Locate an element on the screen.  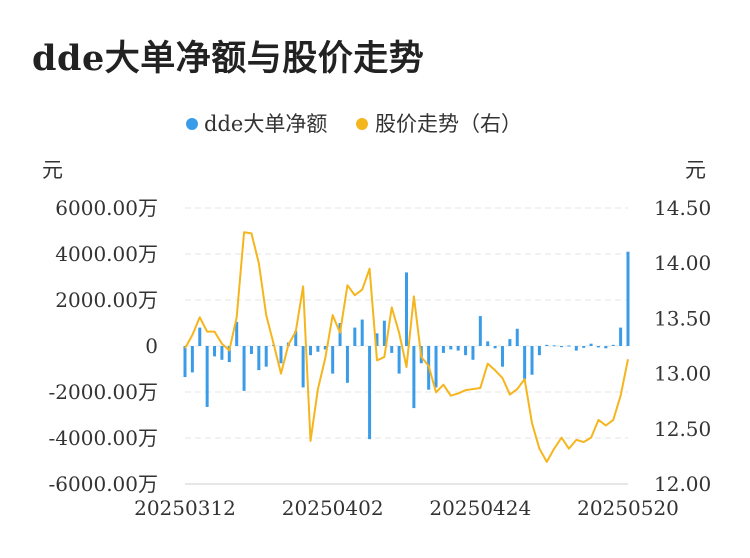
right-axis-tick-label: 14.50 is located at coordinates (682, 208).